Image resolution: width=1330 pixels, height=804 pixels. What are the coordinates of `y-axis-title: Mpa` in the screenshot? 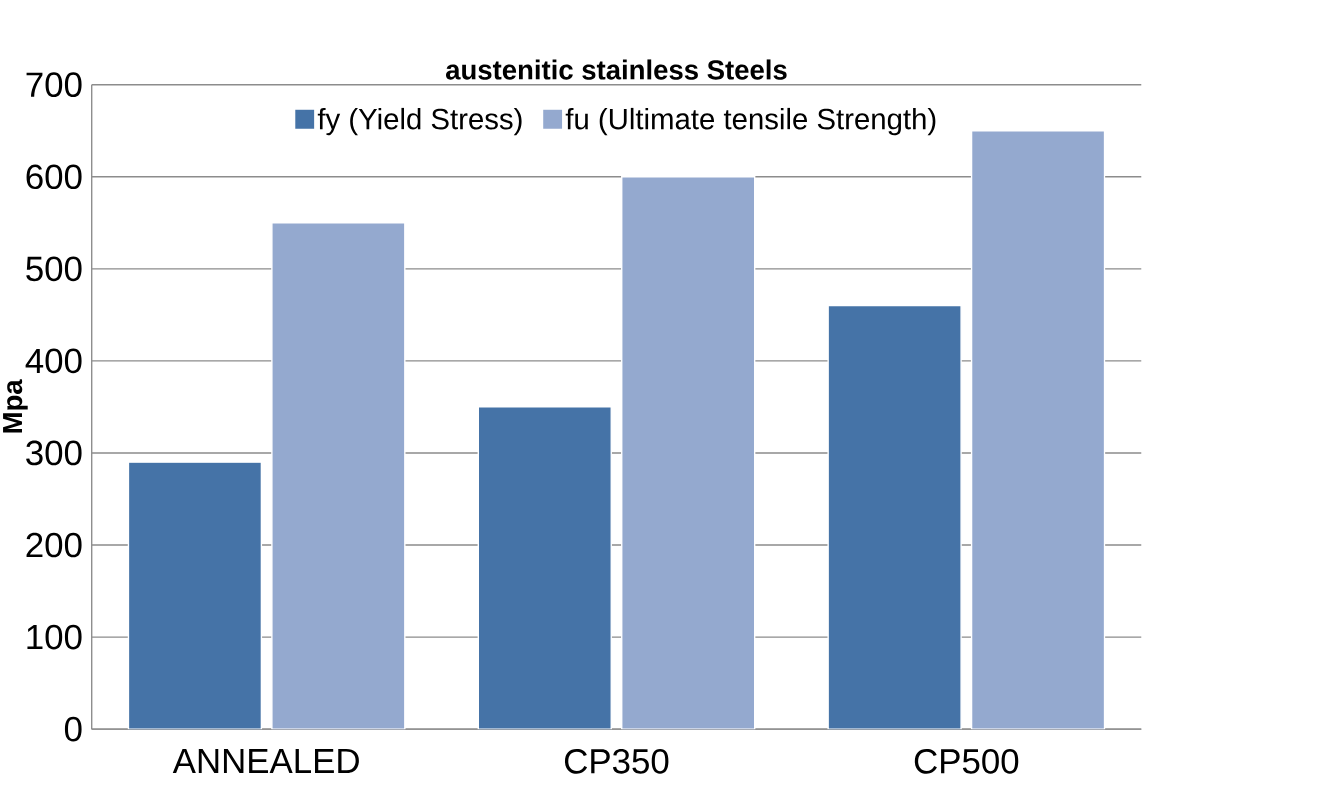 It's located at (15, 406).